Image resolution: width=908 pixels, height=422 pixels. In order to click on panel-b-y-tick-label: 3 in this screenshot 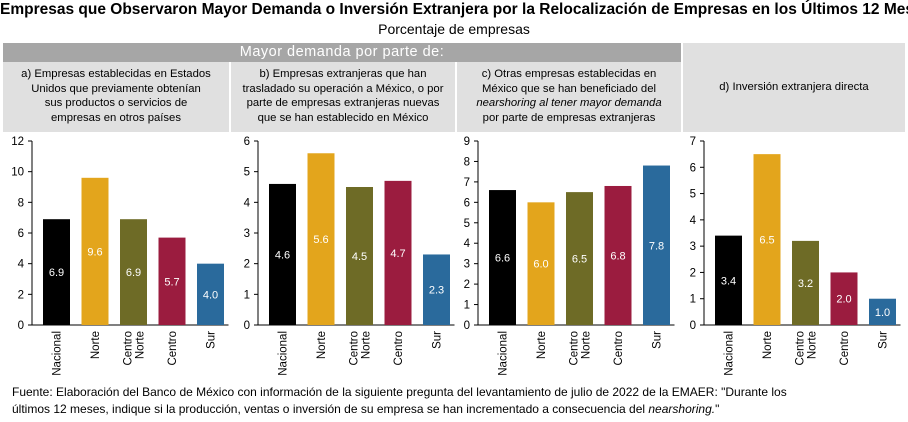, I will do `click(247, 234)`.